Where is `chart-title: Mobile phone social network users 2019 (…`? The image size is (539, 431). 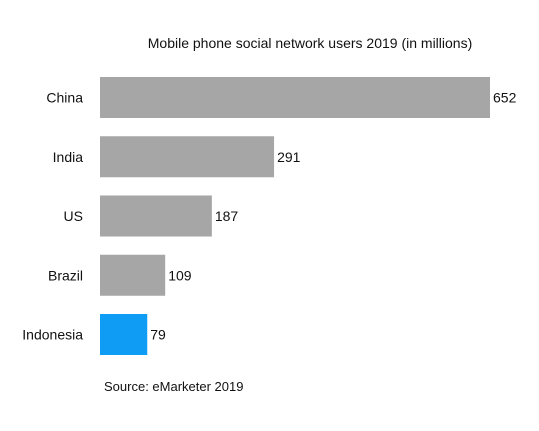 chart-title: Mobile phone social network users 2019 (… is located at coordinates (310, 43).